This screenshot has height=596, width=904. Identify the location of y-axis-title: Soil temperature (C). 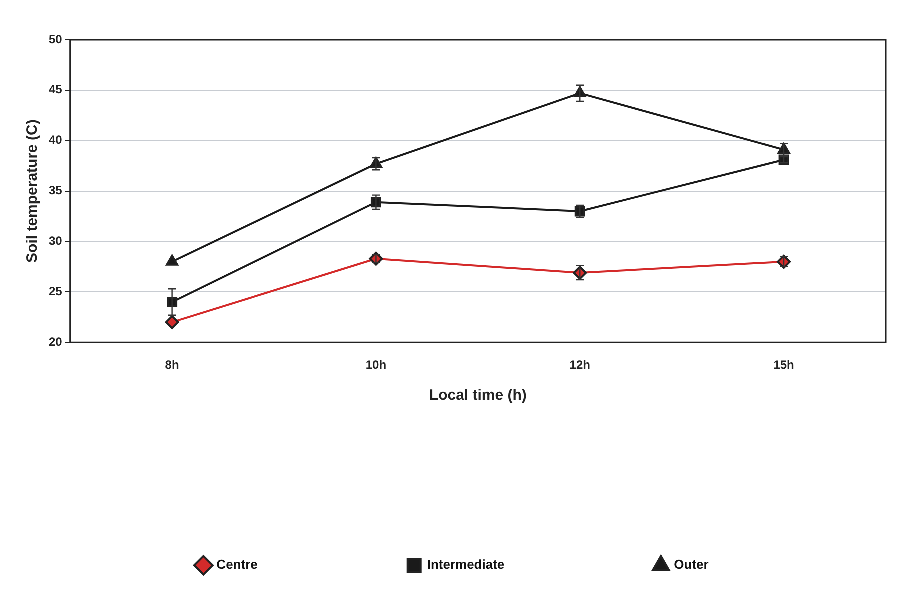
(33, 191).